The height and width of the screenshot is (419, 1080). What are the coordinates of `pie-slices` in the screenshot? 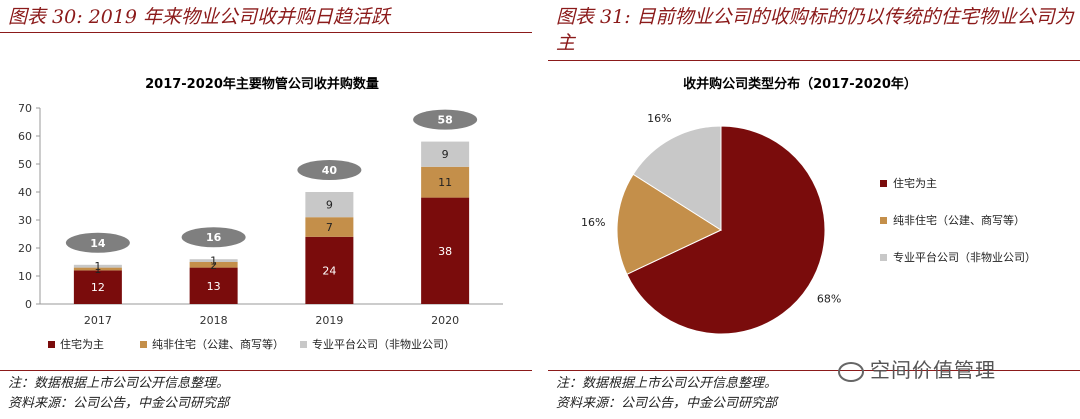 It's located at (721, 230).